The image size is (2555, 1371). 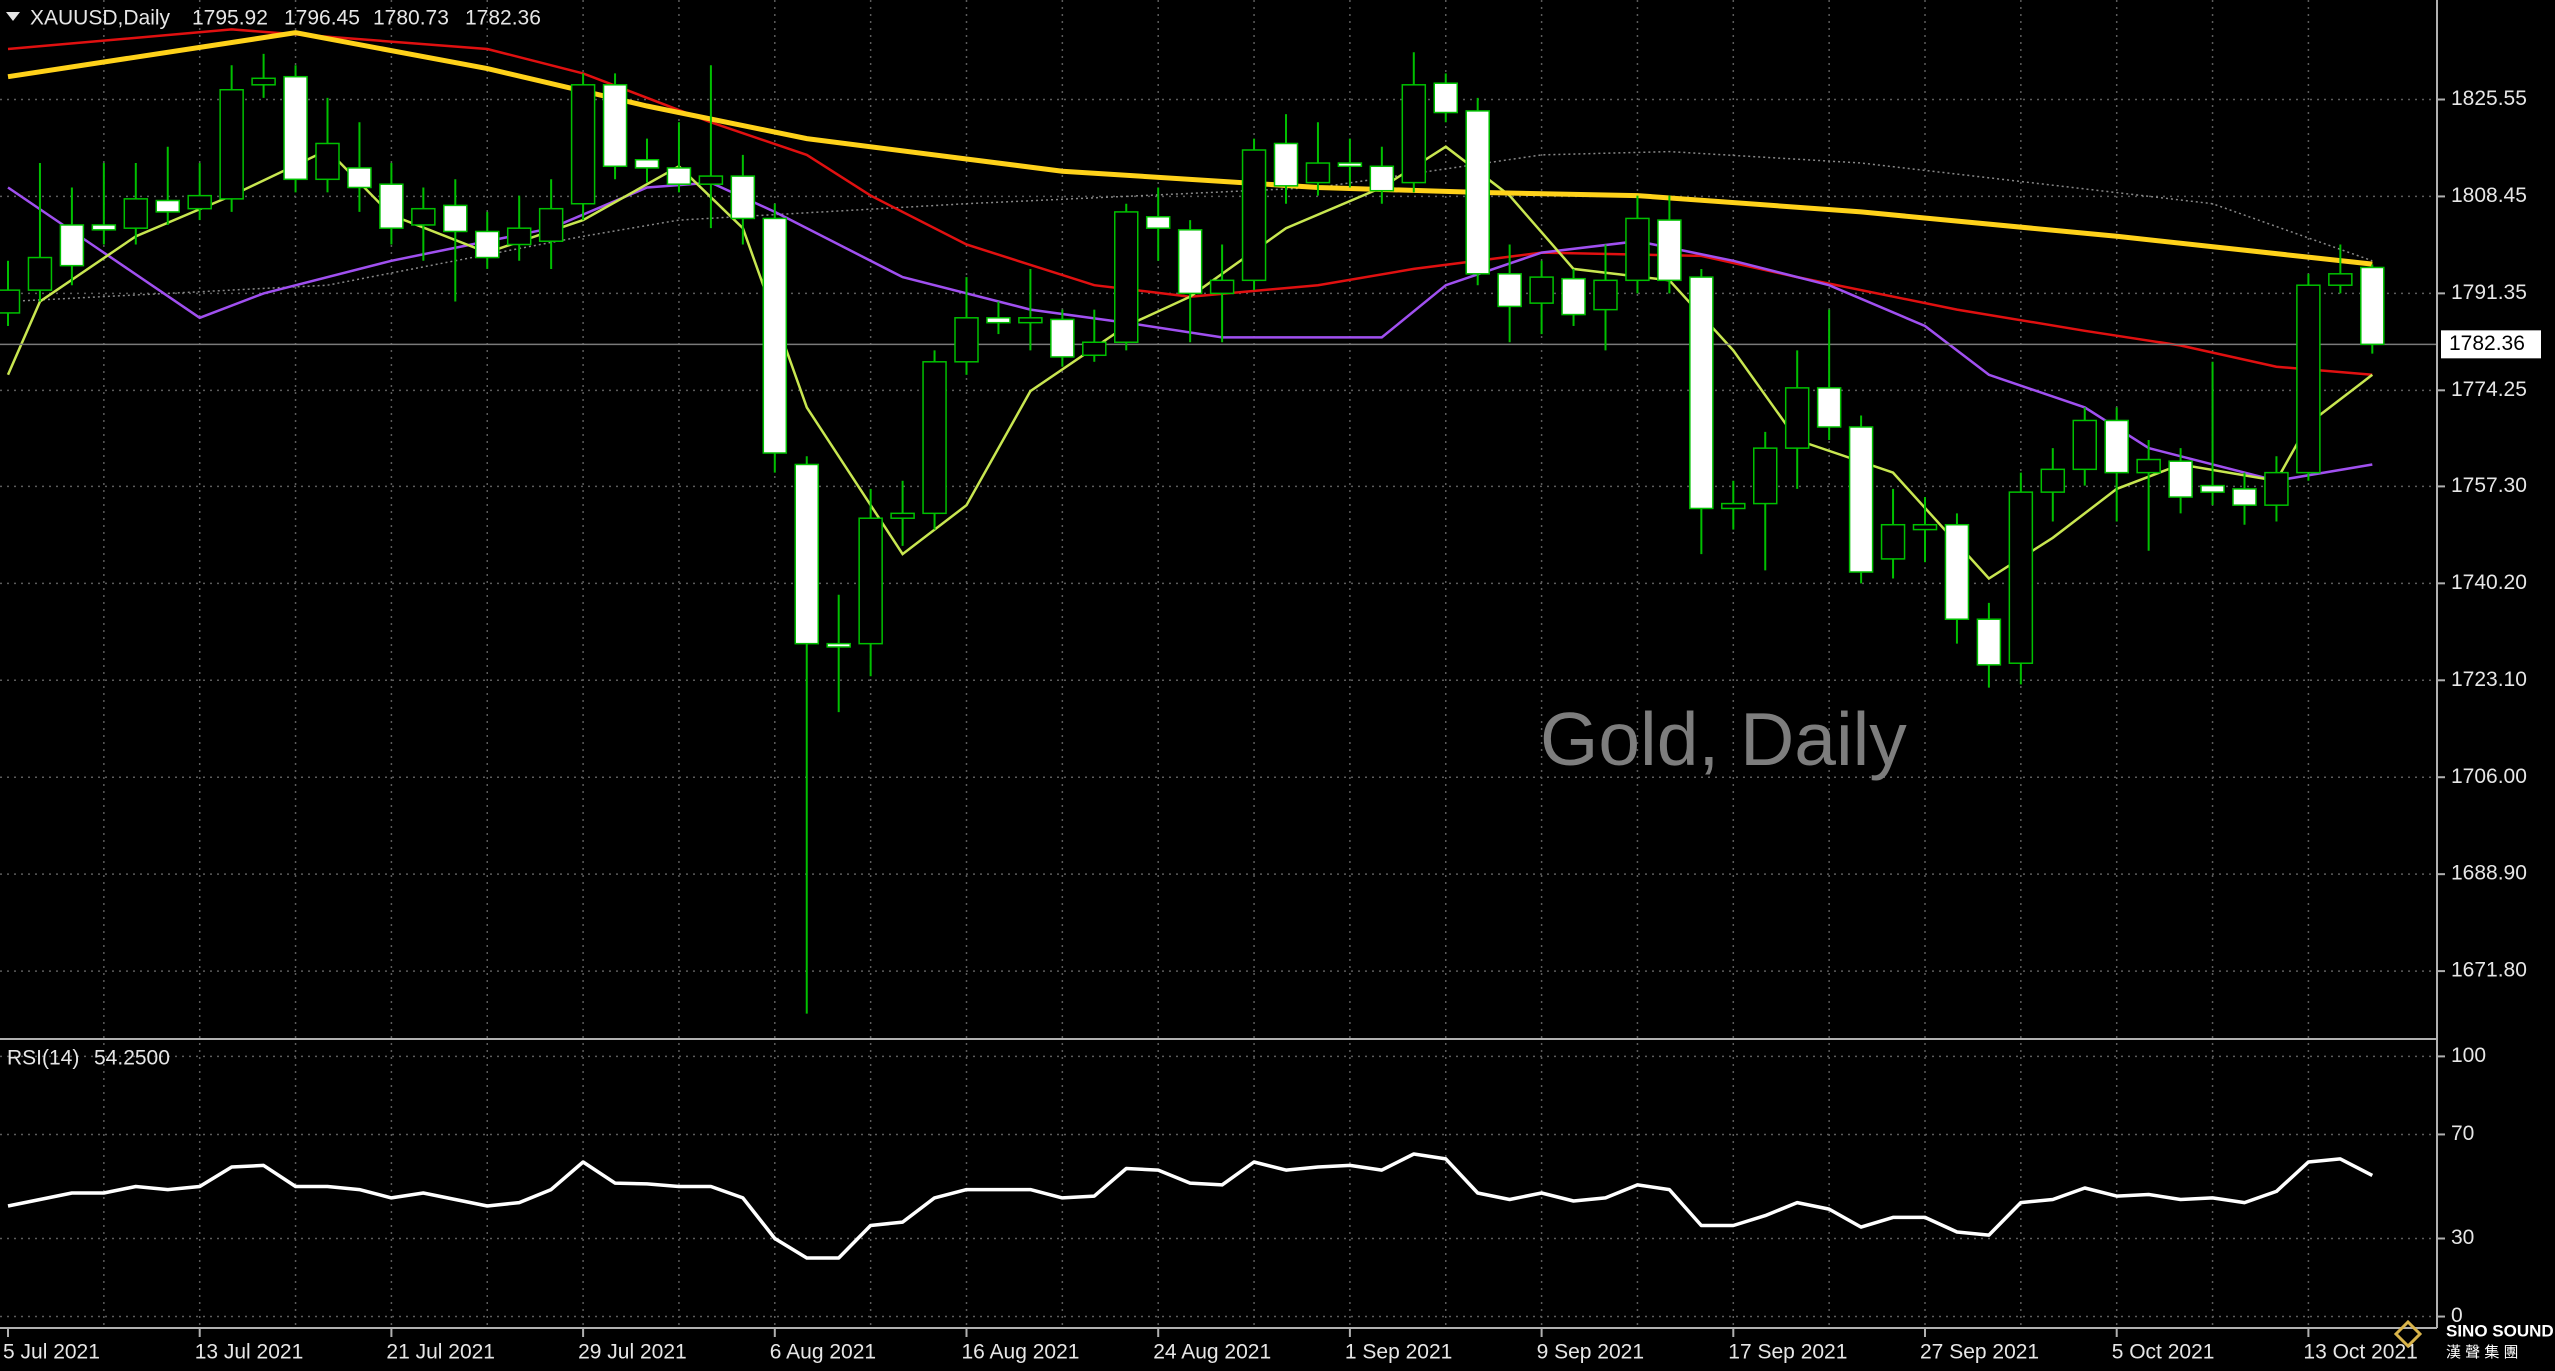 I want to click on logo: SINO SOUND 漢 聲 集 團, so click(x=2473, y=1340).